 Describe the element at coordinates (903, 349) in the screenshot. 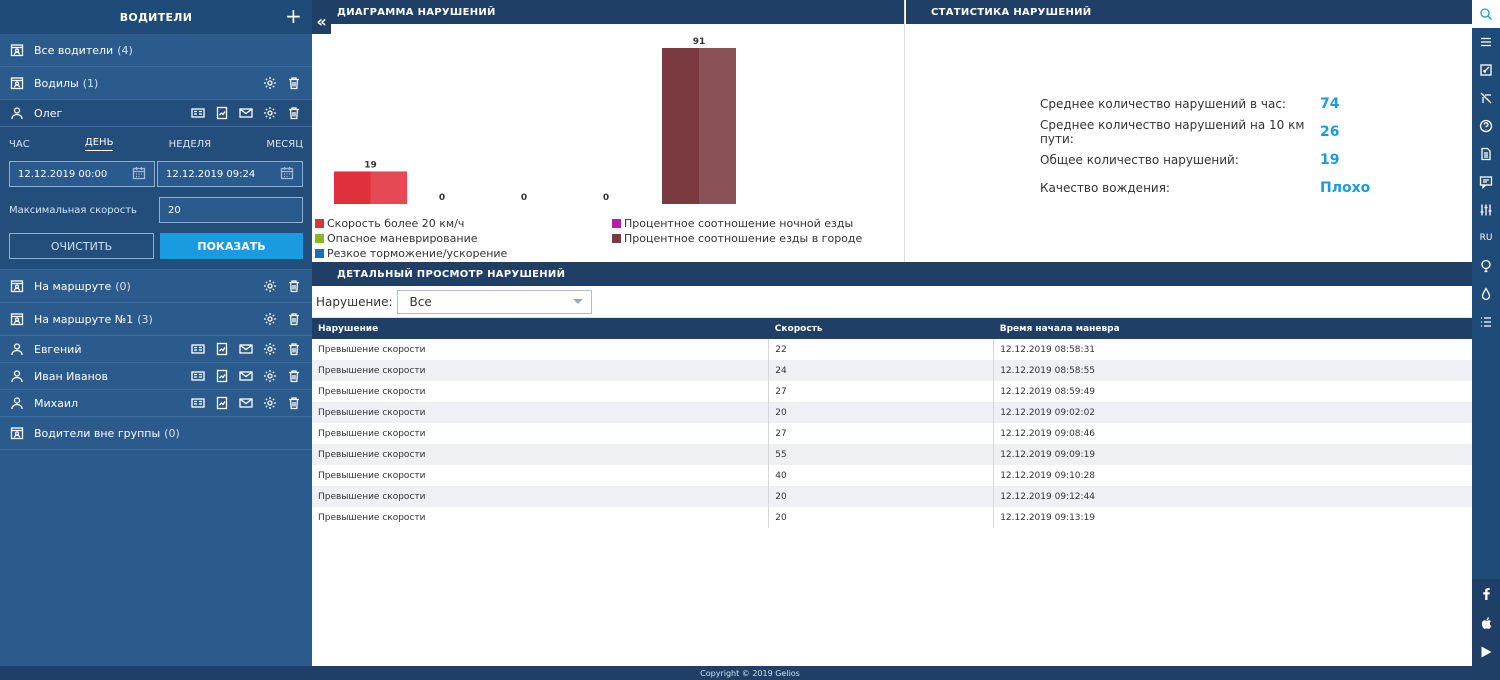

I see `table-row: Превышение скорости 22 12.12.2019 08:58:31` at that location.